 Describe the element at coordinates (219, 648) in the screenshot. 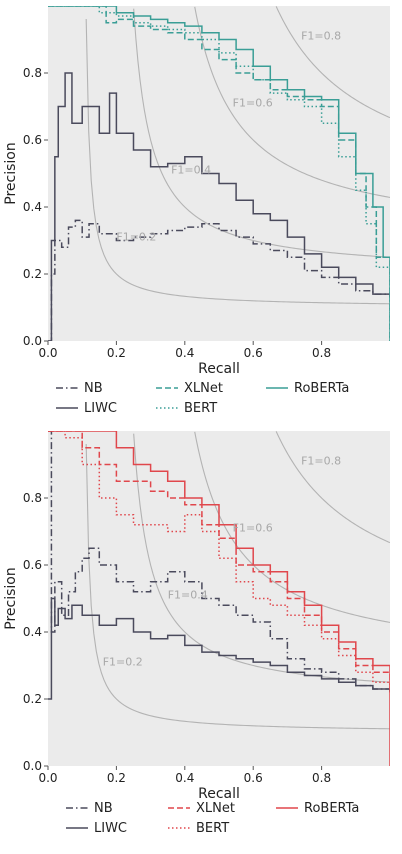

I see `series-line-liwc` at that location.